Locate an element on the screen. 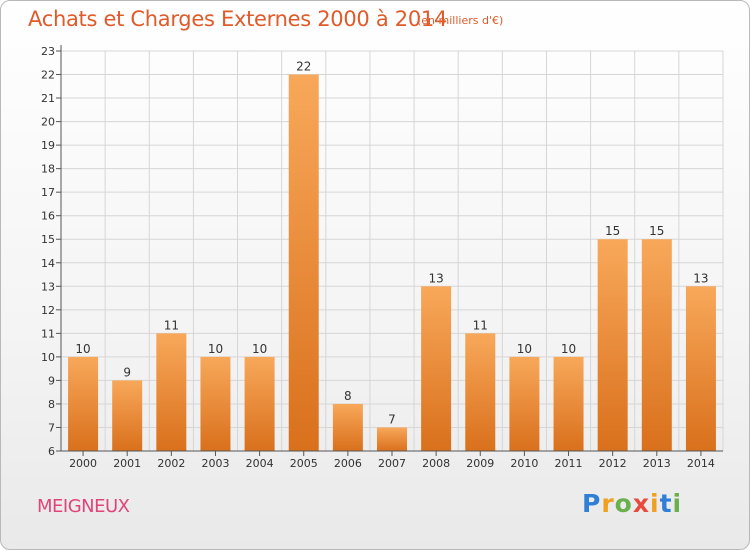 The width and height of the screenshot is (750, 550). y-tick-label: 14 is located at coordinates (48, 263).